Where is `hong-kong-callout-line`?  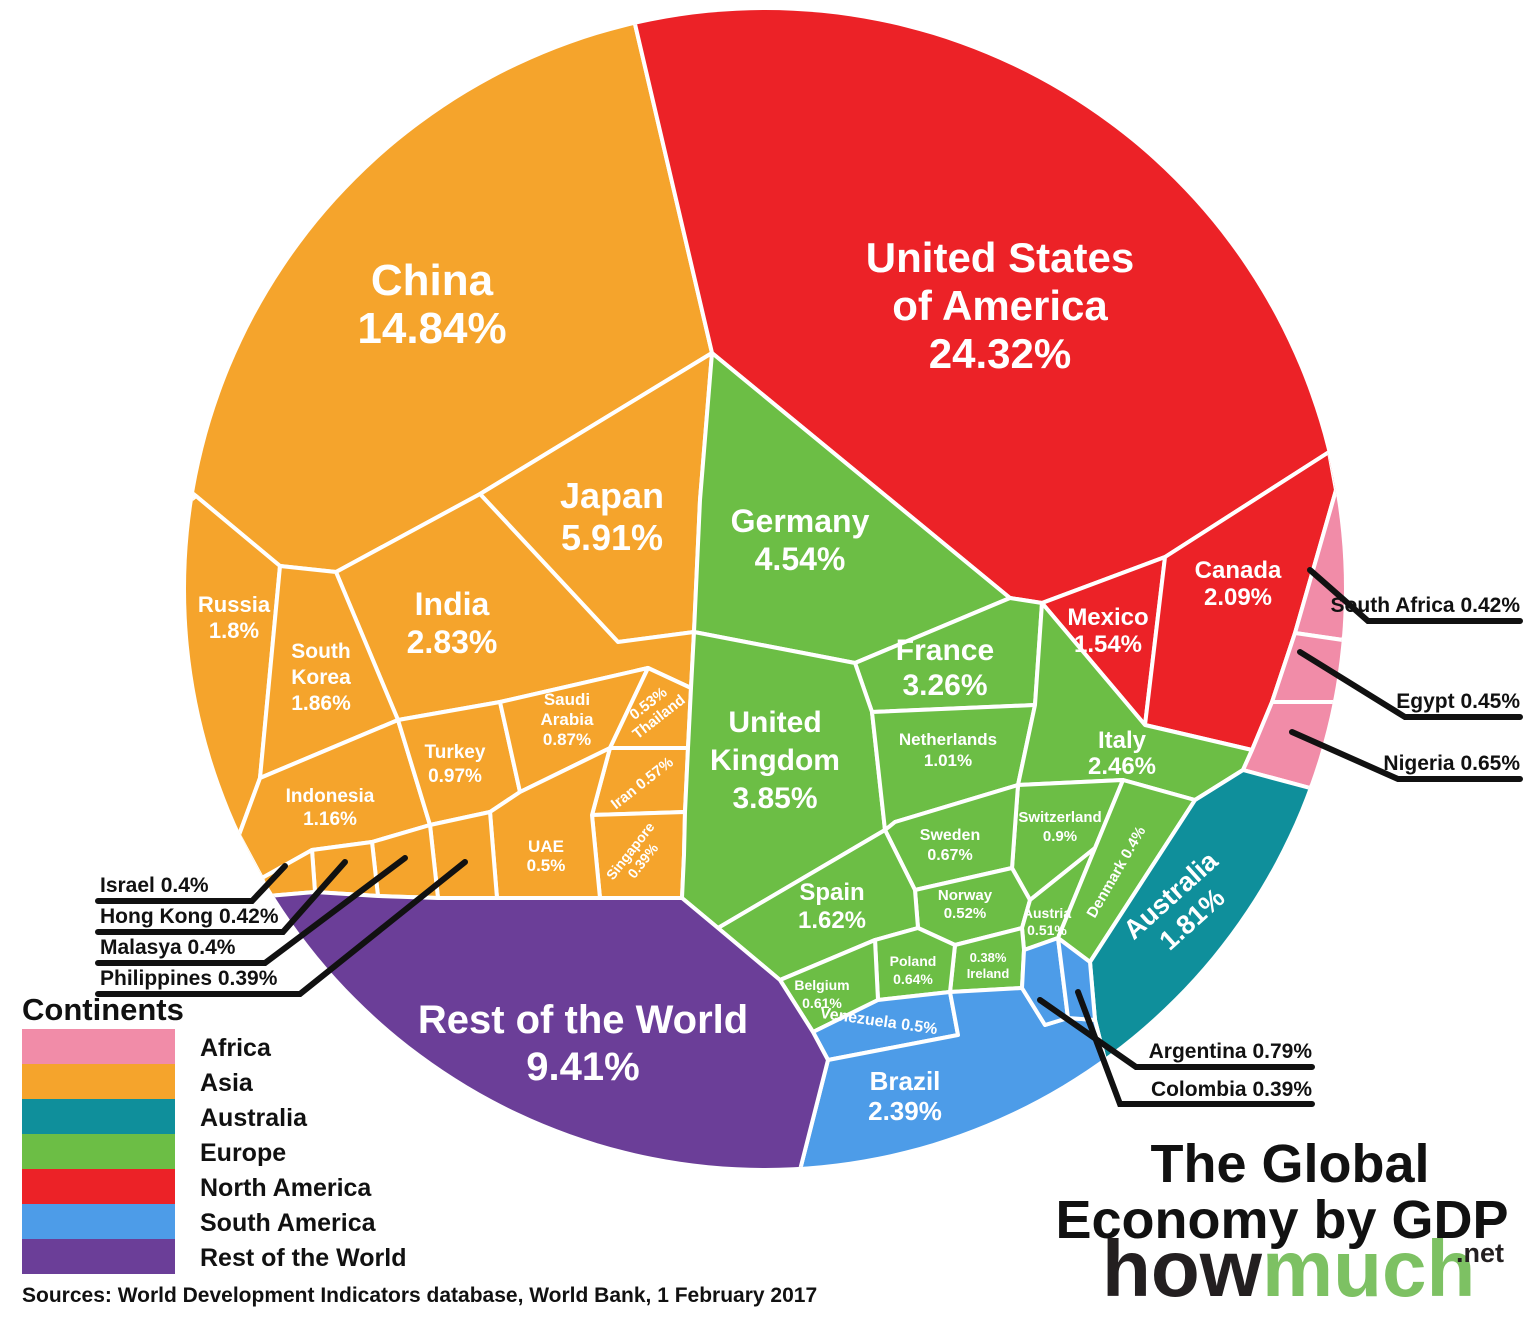
hong-kong-callout-line is located at coordinates (221, 897).